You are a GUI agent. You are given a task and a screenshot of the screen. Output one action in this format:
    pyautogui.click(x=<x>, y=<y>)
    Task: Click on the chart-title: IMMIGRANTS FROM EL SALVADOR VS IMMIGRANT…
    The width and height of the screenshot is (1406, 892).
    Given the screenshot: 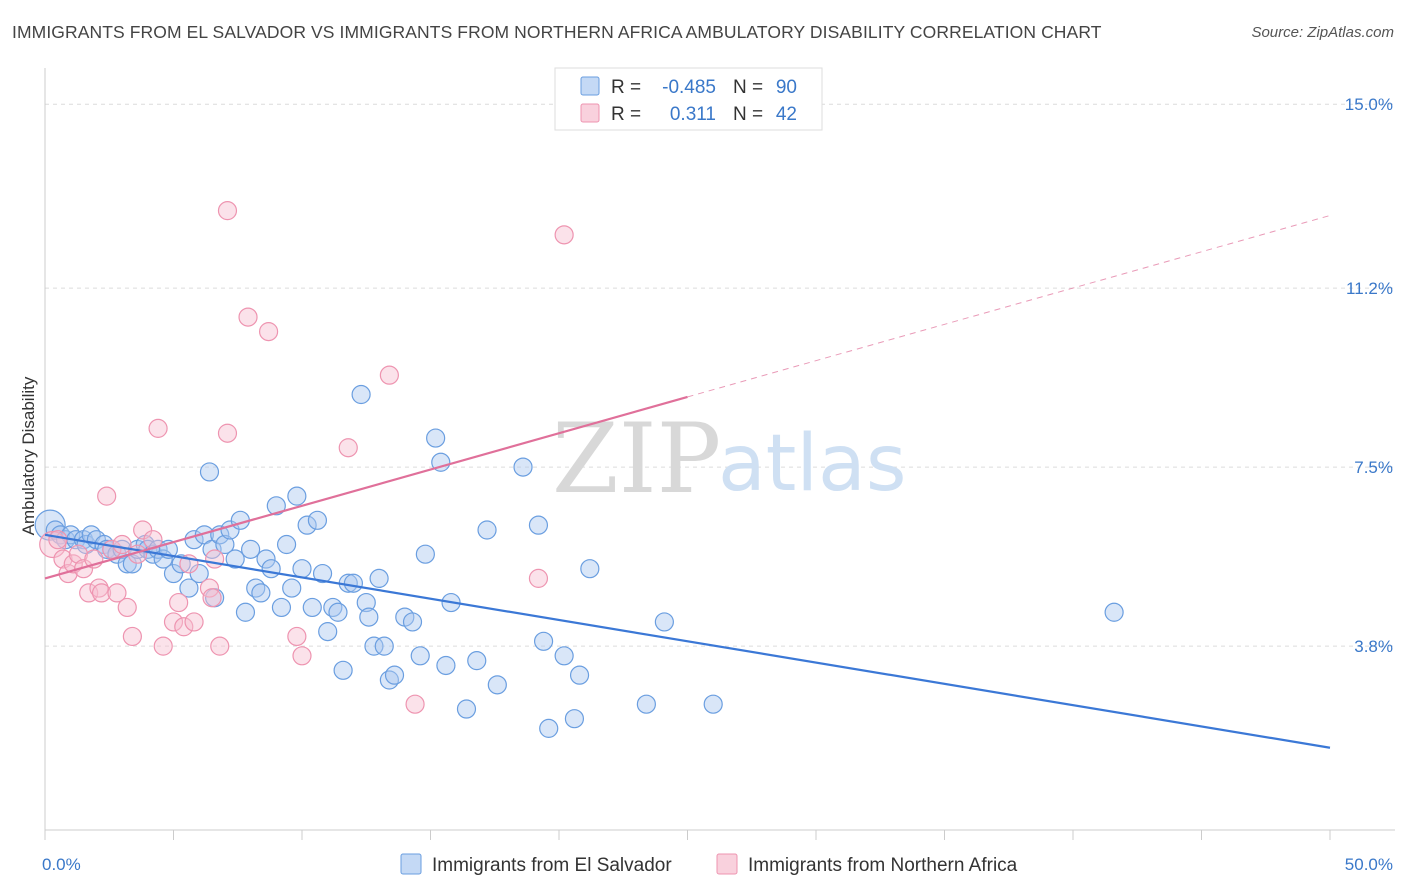 What is the action you would take?
    pyautogui.click(x=557, y=32)
    